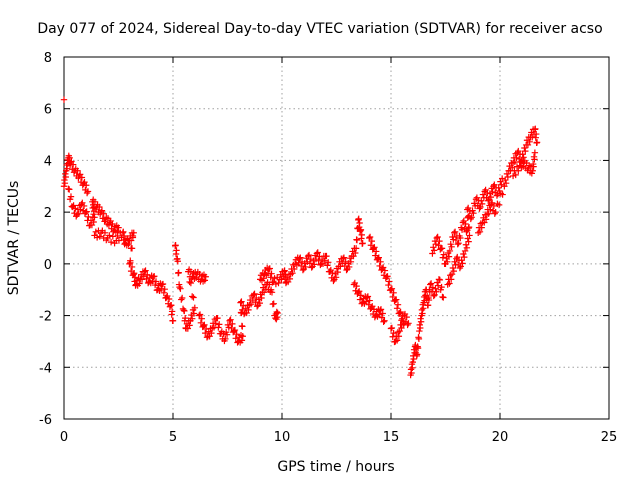 The width and height of the screenshot is (640, 480). What do you see at coordinates (48, 161) in the screenshot?
I see `y-tick-label: 4` at bounding box center [48, 161].